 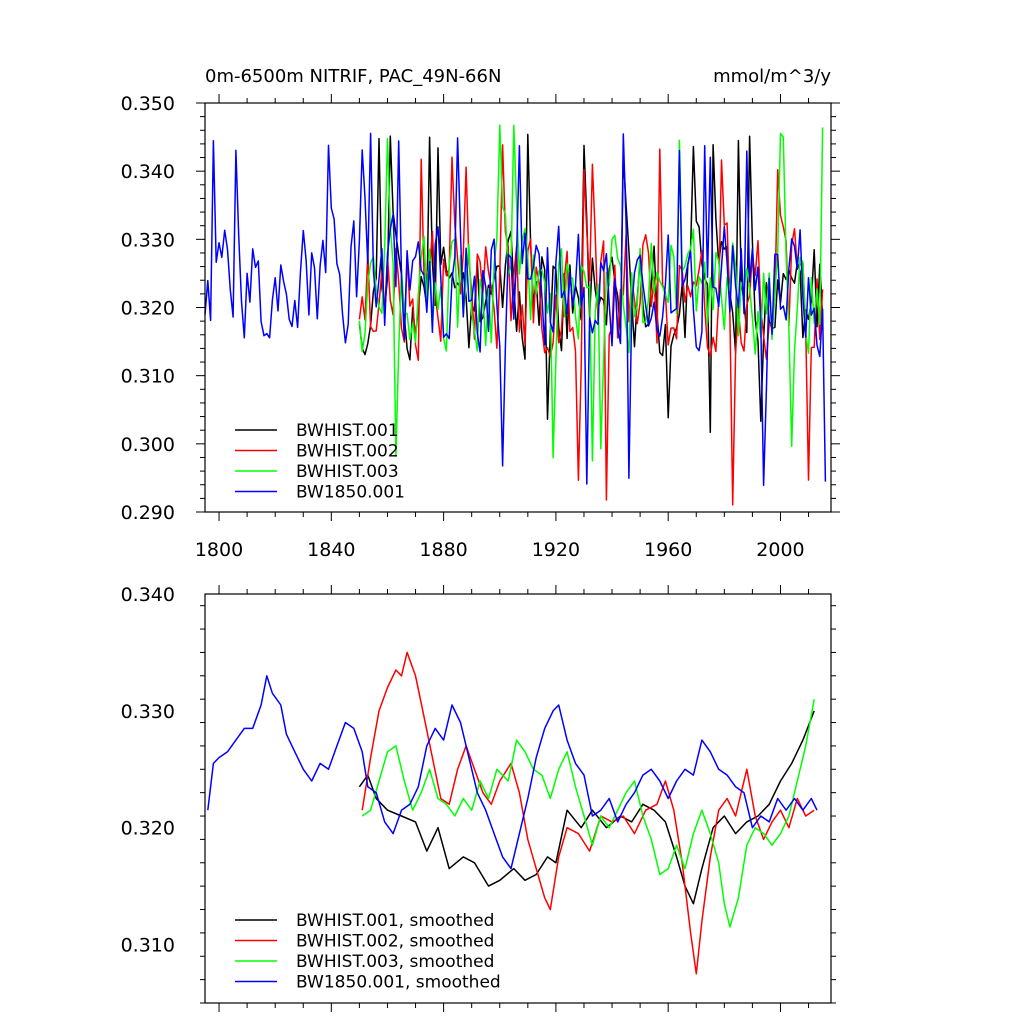 What do you see at coordinates (347, 452) in the screenshot?
I see `legend-label: BWHIST.002` at bounding box center [347, 452].